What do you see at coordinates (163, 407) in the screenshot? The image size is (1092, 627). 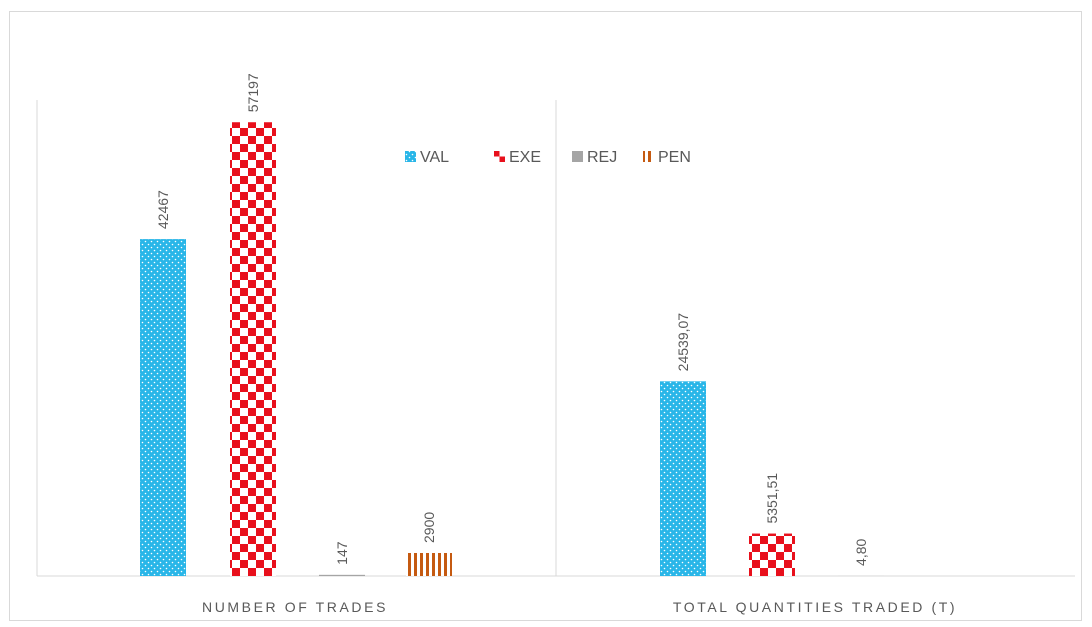 I see `bar-0-val` at bounding box center [163, 407].